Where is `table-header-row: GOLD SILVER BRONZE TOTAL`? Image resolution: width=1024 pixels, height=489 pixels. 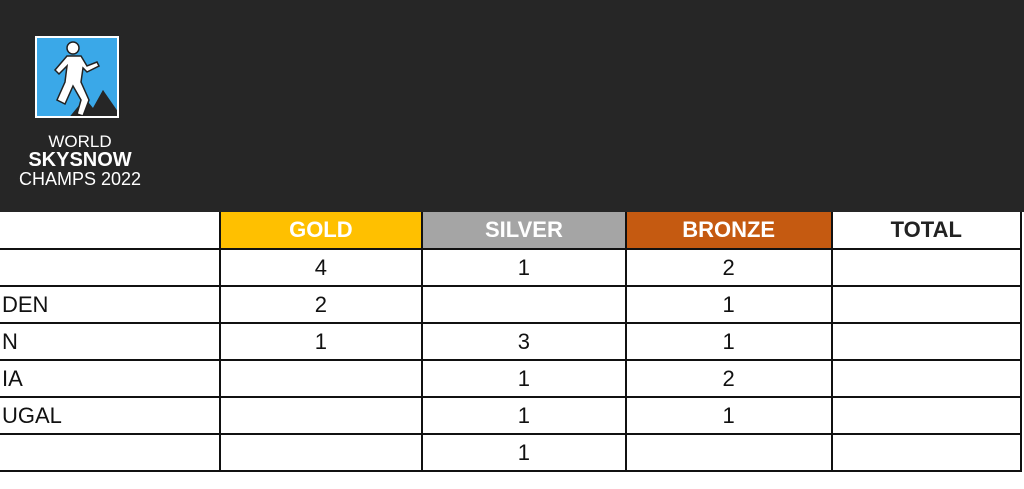
table-header-row: GOLD SILVER BRONZE TOTAL is located at coordinates (511, 231).